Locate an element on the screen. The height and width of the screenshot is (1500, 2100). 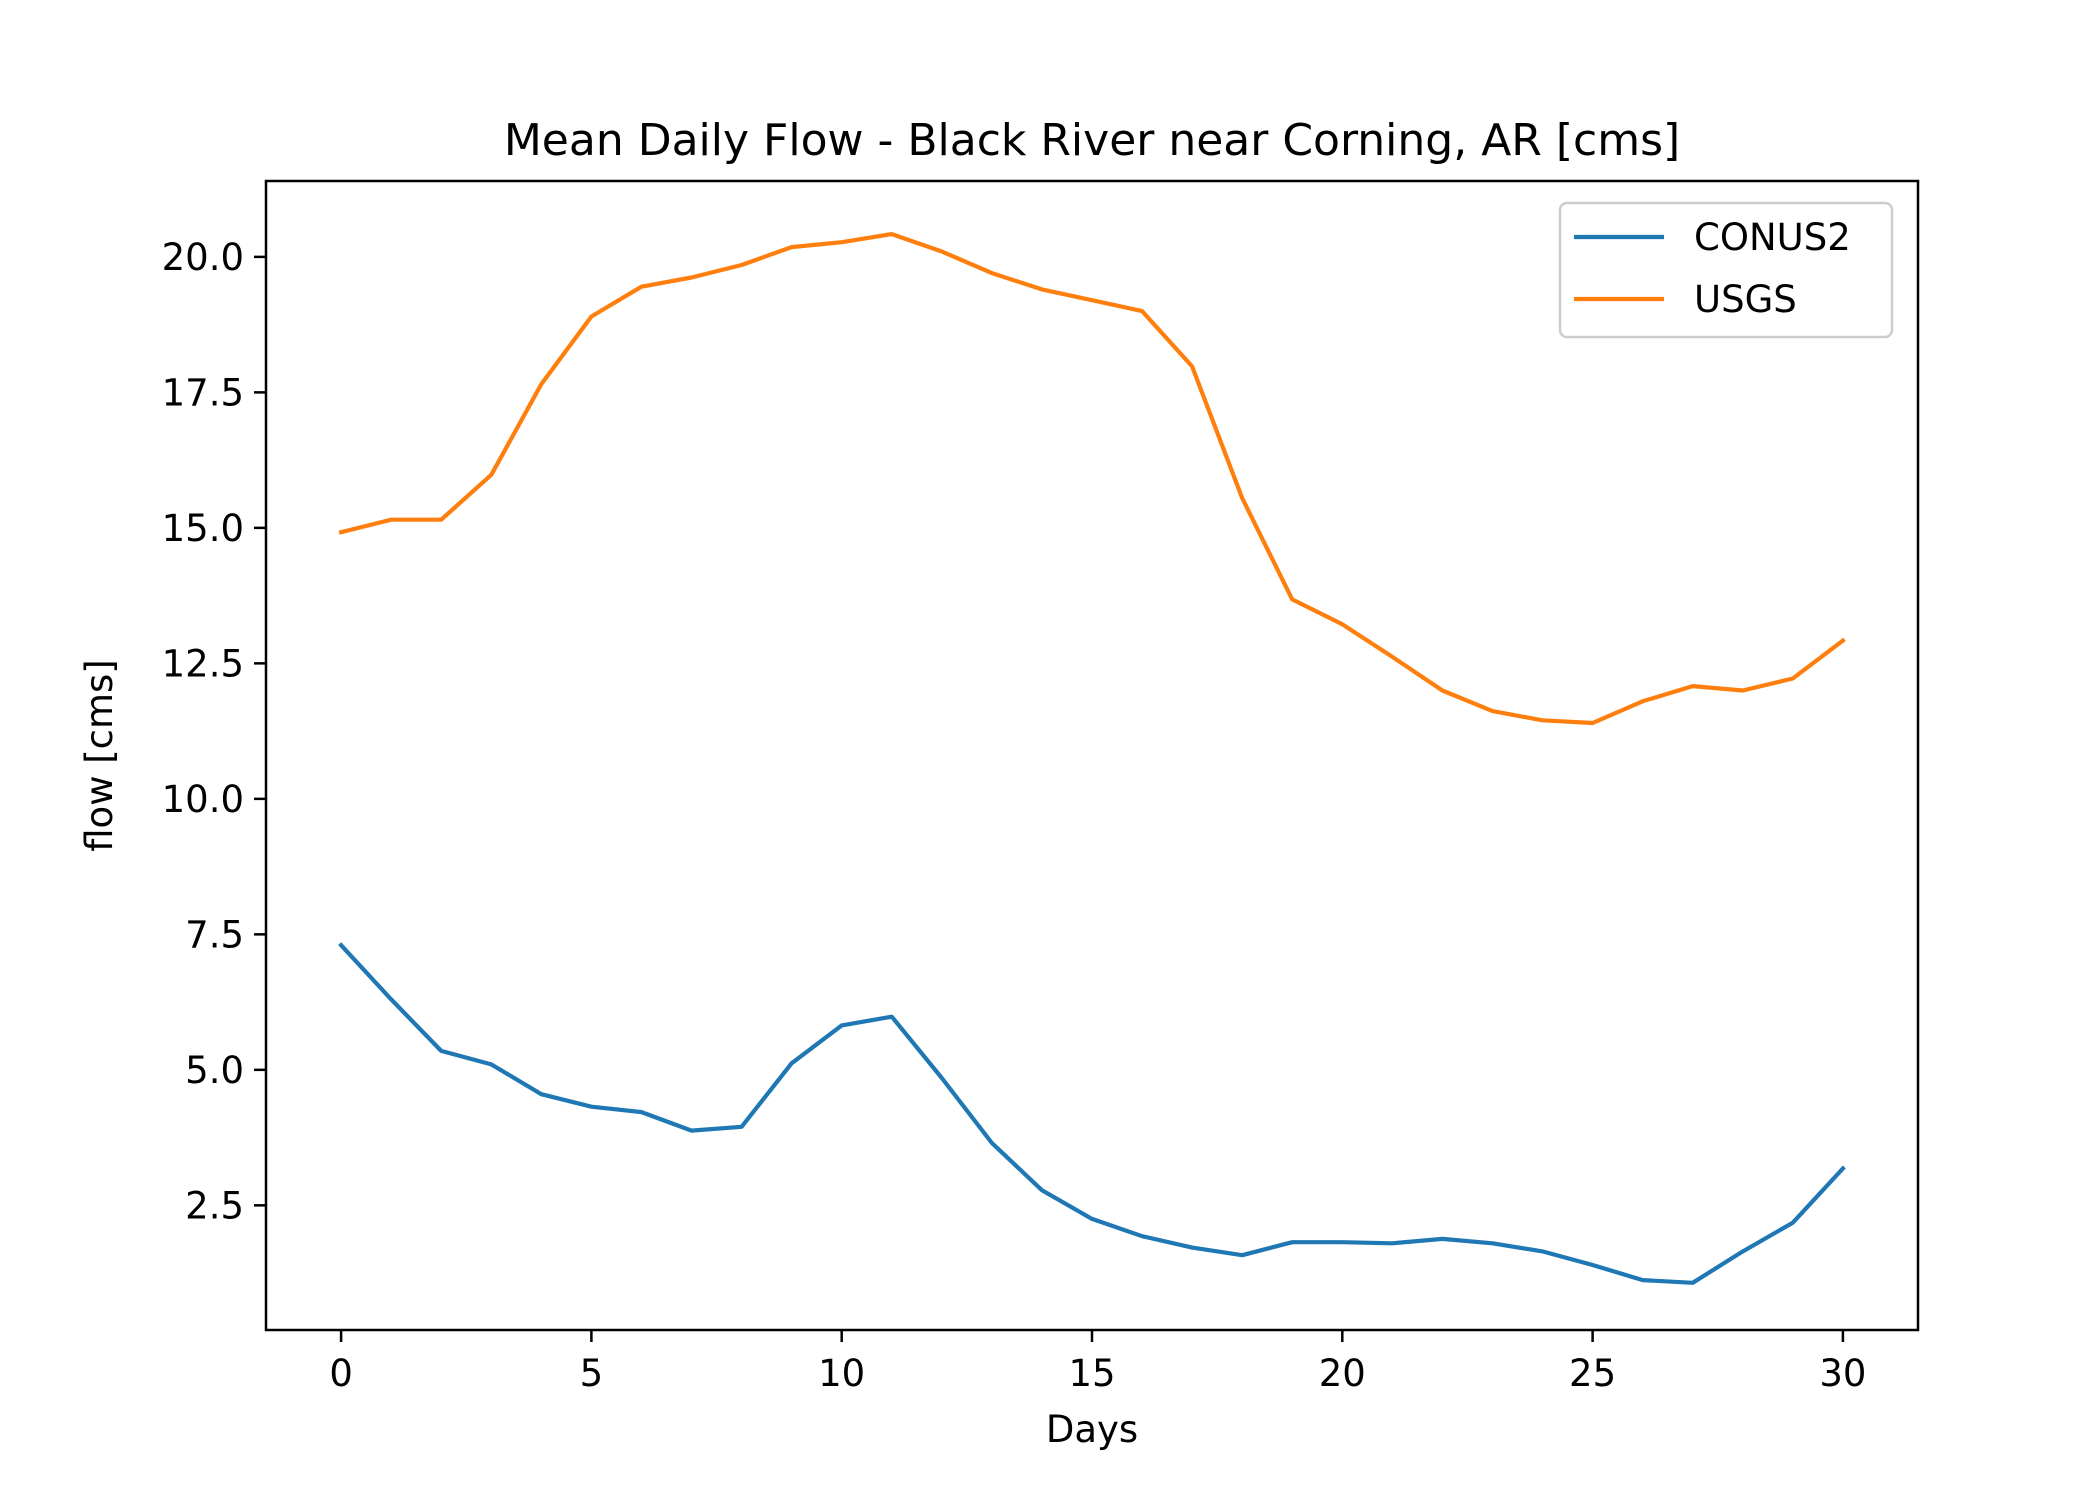
y-tick-label: 12.5 is located at coordinates (203, 663).